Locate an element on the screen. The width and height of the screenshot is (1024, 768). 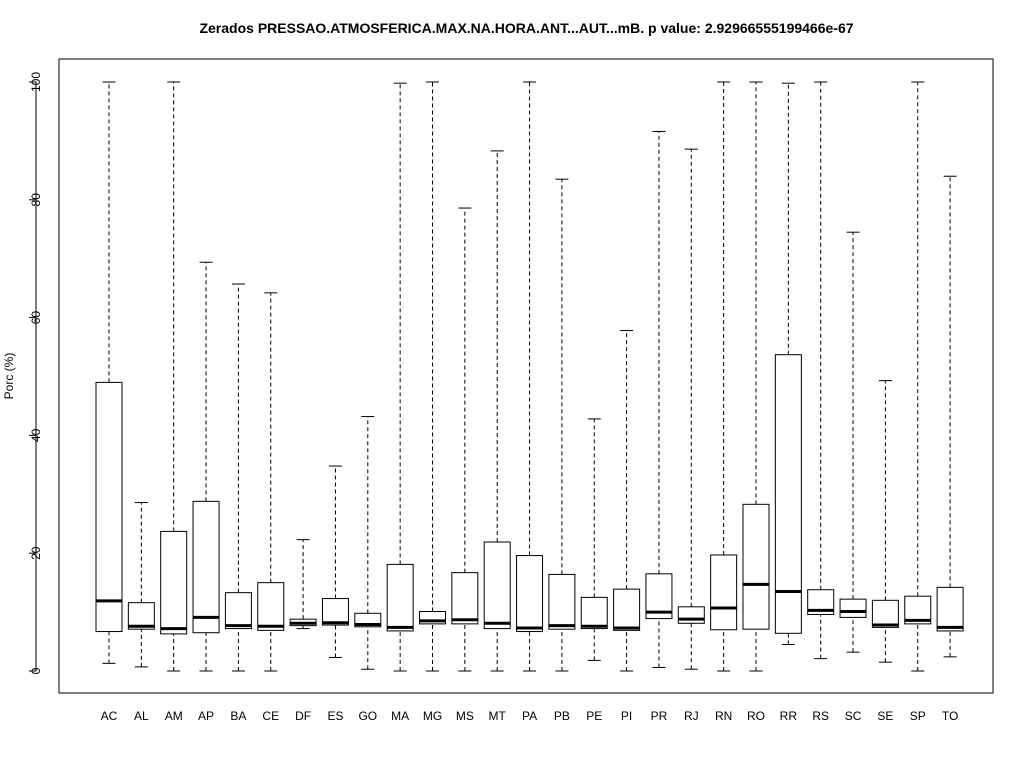
box-PA is located at coordinates (530, 376).